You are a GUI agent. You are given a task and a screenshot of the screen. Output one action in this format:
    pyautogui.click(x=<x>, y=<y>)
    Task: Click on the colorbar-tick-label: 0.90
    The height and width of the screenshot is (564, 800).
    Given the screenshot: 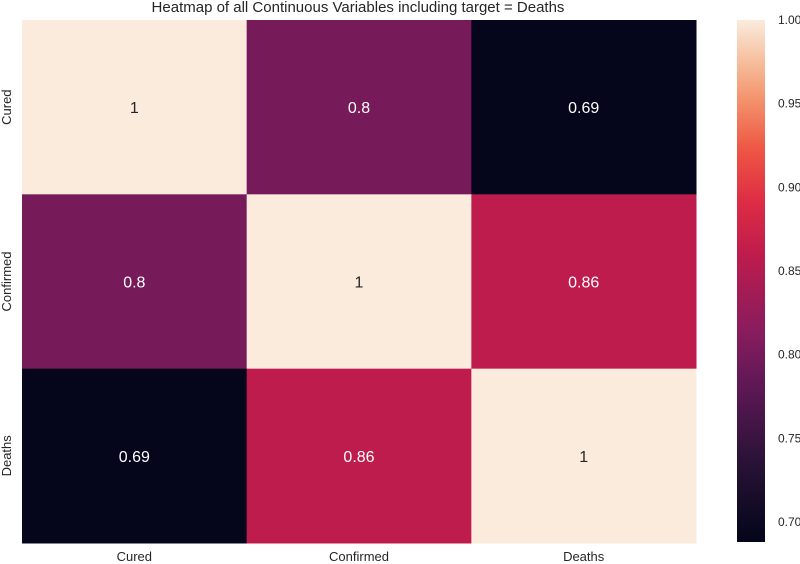 What is the action you would take?
    pyautogui.click(x=789, y=187)
    